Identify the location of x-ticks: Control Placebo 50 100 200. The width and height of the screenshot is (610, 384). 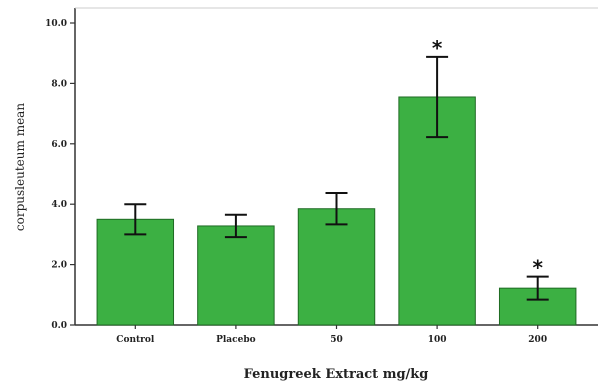
(331, 335).